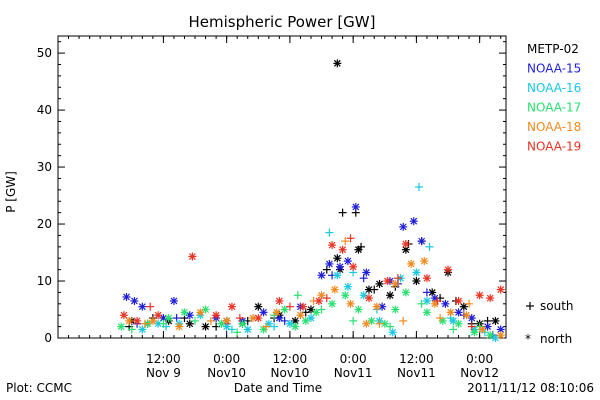 This screenshot has width=600, height=400. Describe the element at coordinates (554, 147) in the screenshot. I see `legend-entry-noaa-19: NOAA-19` at that location.